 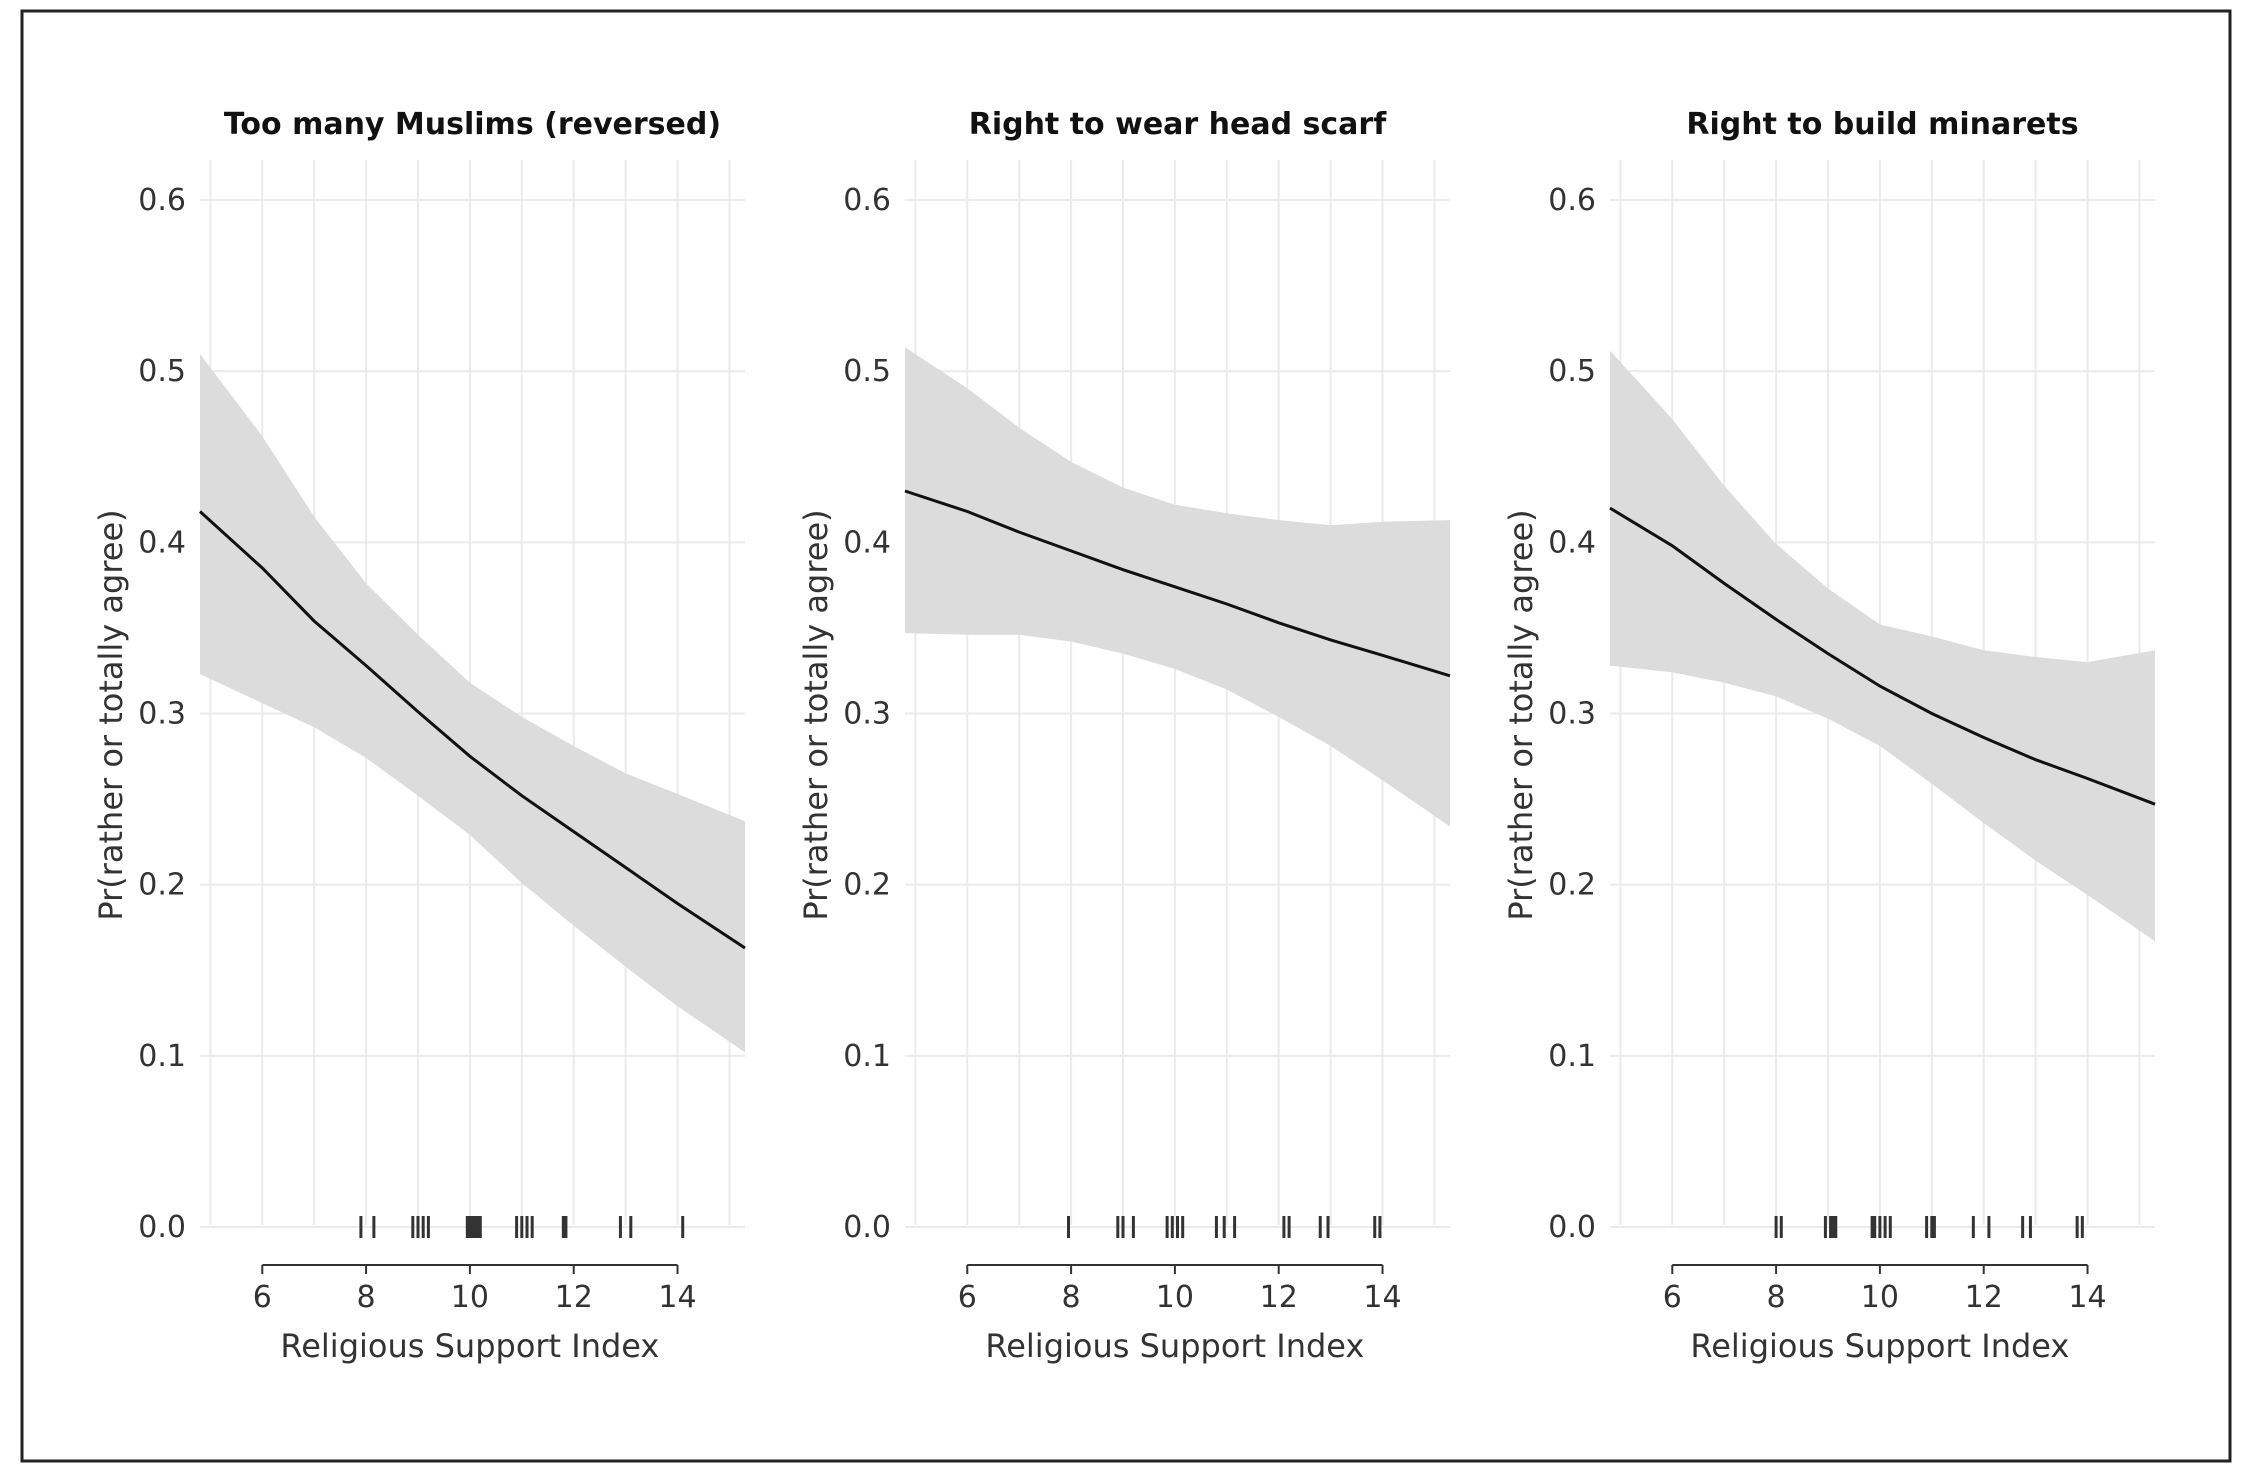 What do you see at coordinates (1178, 124) in the screenshot?
I see `panel-title: Right to wear head scarf` at bounding box center [1178, 124].